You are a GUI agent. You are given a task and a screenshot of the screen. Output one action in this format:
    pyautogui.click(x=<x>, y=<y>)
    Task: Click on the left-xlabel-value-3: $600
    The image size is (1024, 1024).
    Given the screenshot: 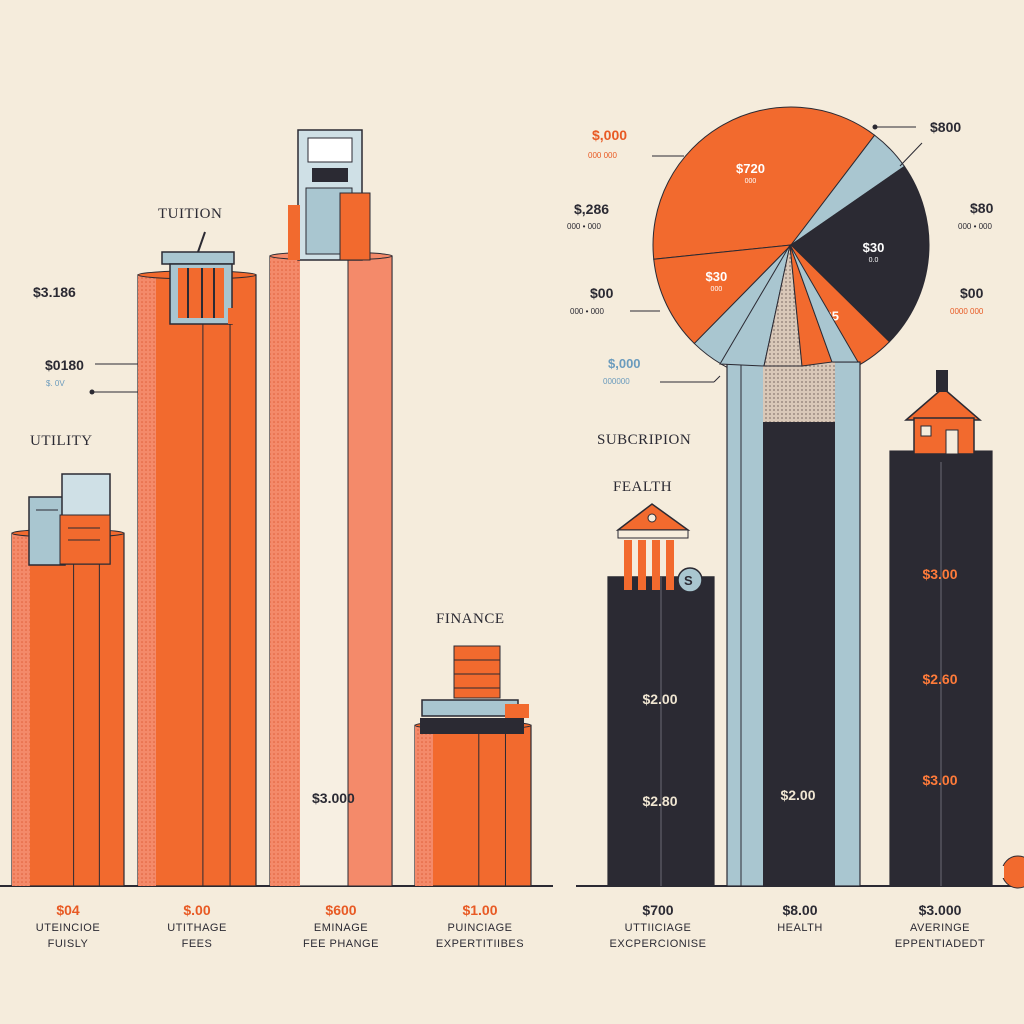 What is the action you would take?
    pyautogui.click(x=340, y=910)
    